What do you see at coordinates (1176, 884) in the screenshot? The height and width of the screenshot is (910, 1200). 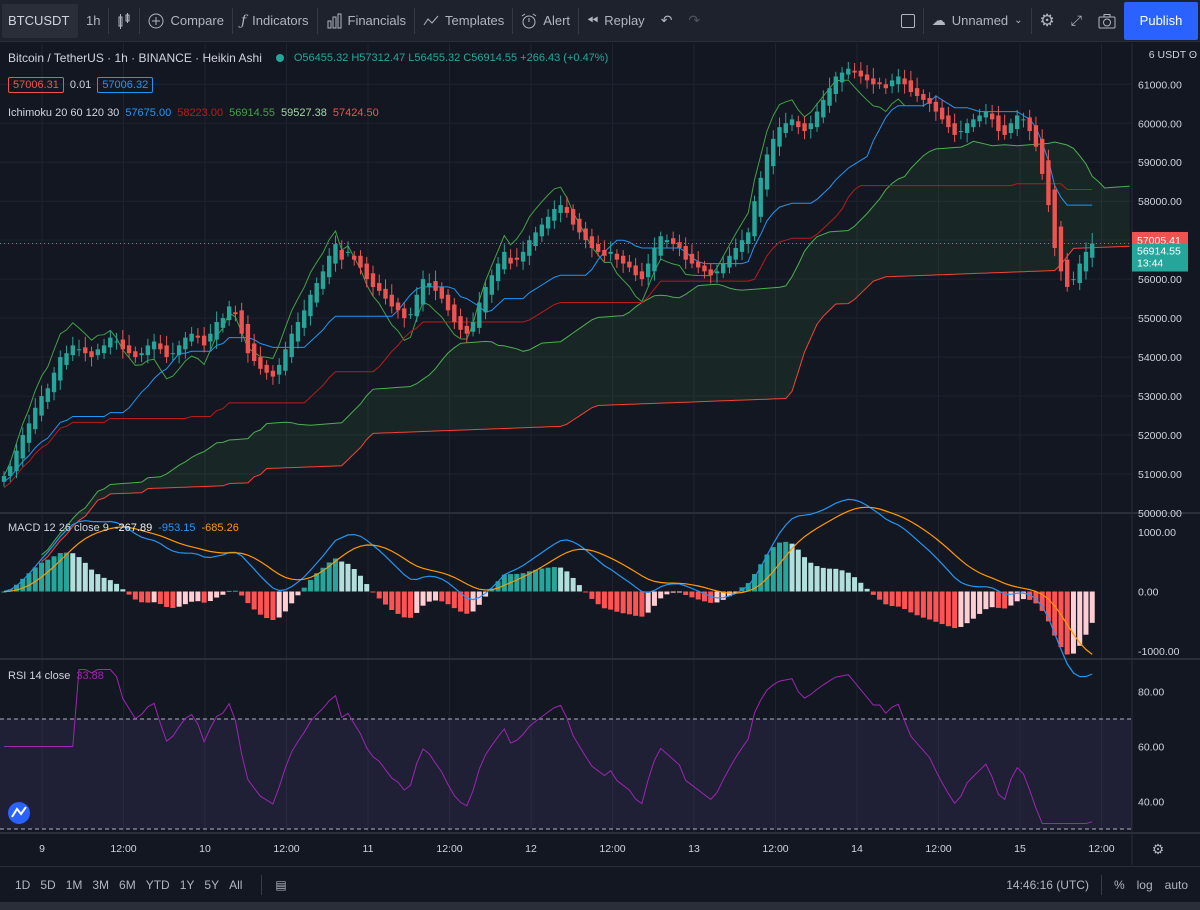 I see `auto-scale-toggle: auto` at bounding box center [1176, 884].